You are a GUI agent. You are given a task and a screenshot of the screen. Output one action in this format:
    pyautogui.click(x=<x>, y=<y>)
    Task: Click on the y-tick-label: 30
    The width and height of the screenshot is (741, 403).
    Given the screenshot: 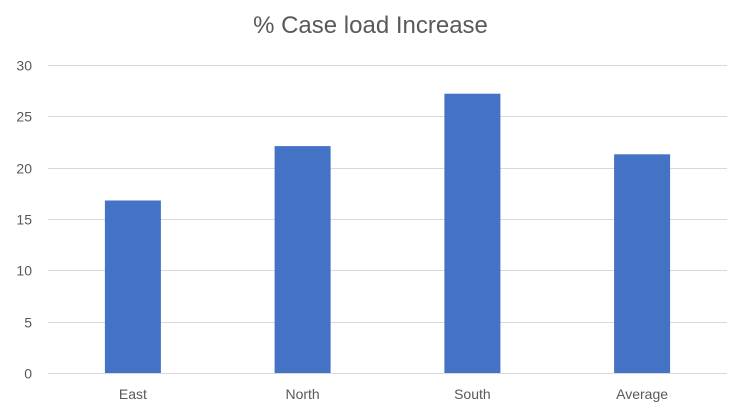 What is the action you would take?
    pyautogui.click(x=24, y=66)
    